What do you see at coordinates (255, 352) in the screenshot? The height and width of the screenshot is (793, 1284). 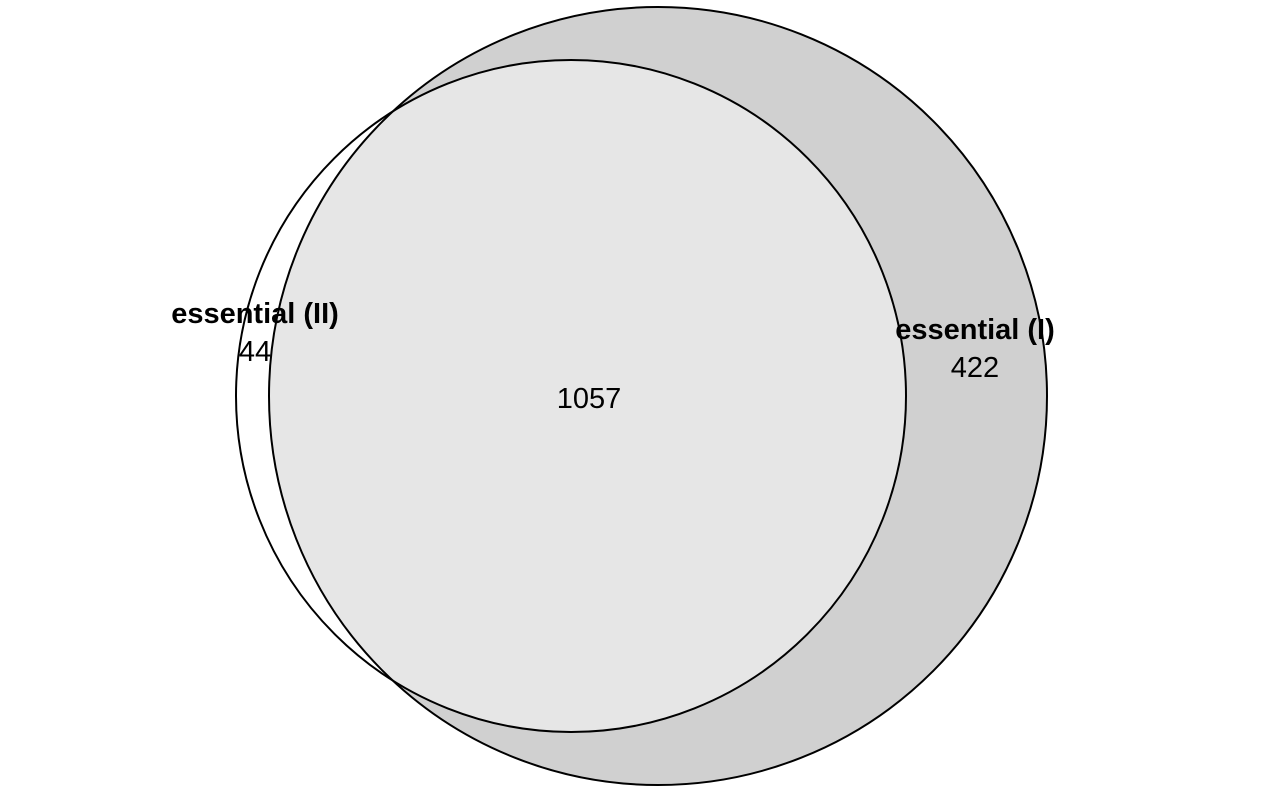 I see `set-II-only-count: 44` at bounding box center [255, 352].